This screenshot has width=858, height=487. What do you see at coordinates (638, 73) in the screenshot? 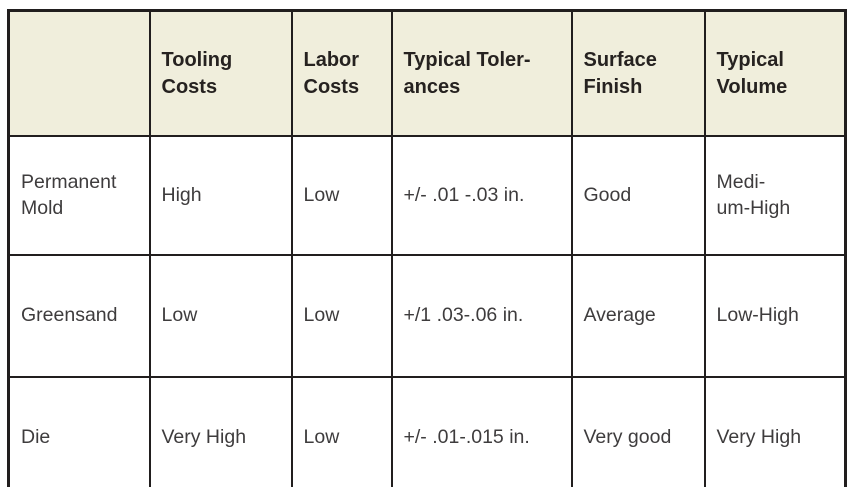
I see `column-header-surface-finish: Surface Finish` at bounding box center [638, 73].